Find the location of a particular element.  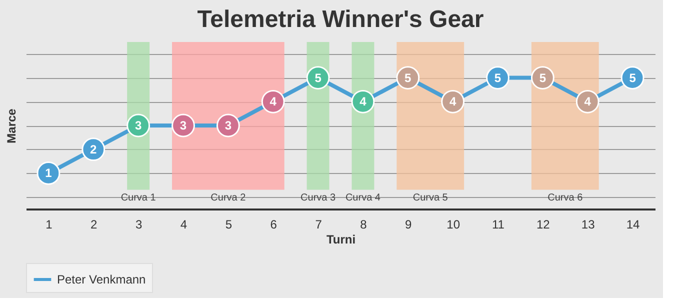

x-tick-label: 11 is located at coordinates (498, 225).